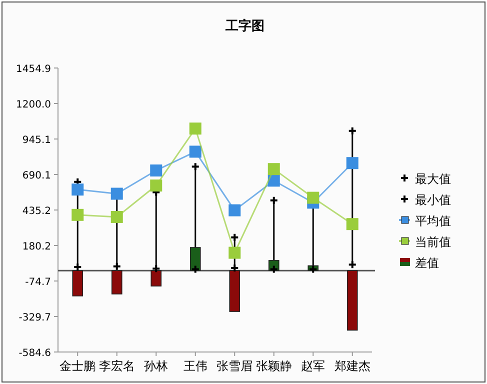 This screenshot has height=384, width=487. What do you see at coordinates (78, 366) in the screenshot?
I see `x-tick-label: 金士鹏` at bounding box center [78, 366].